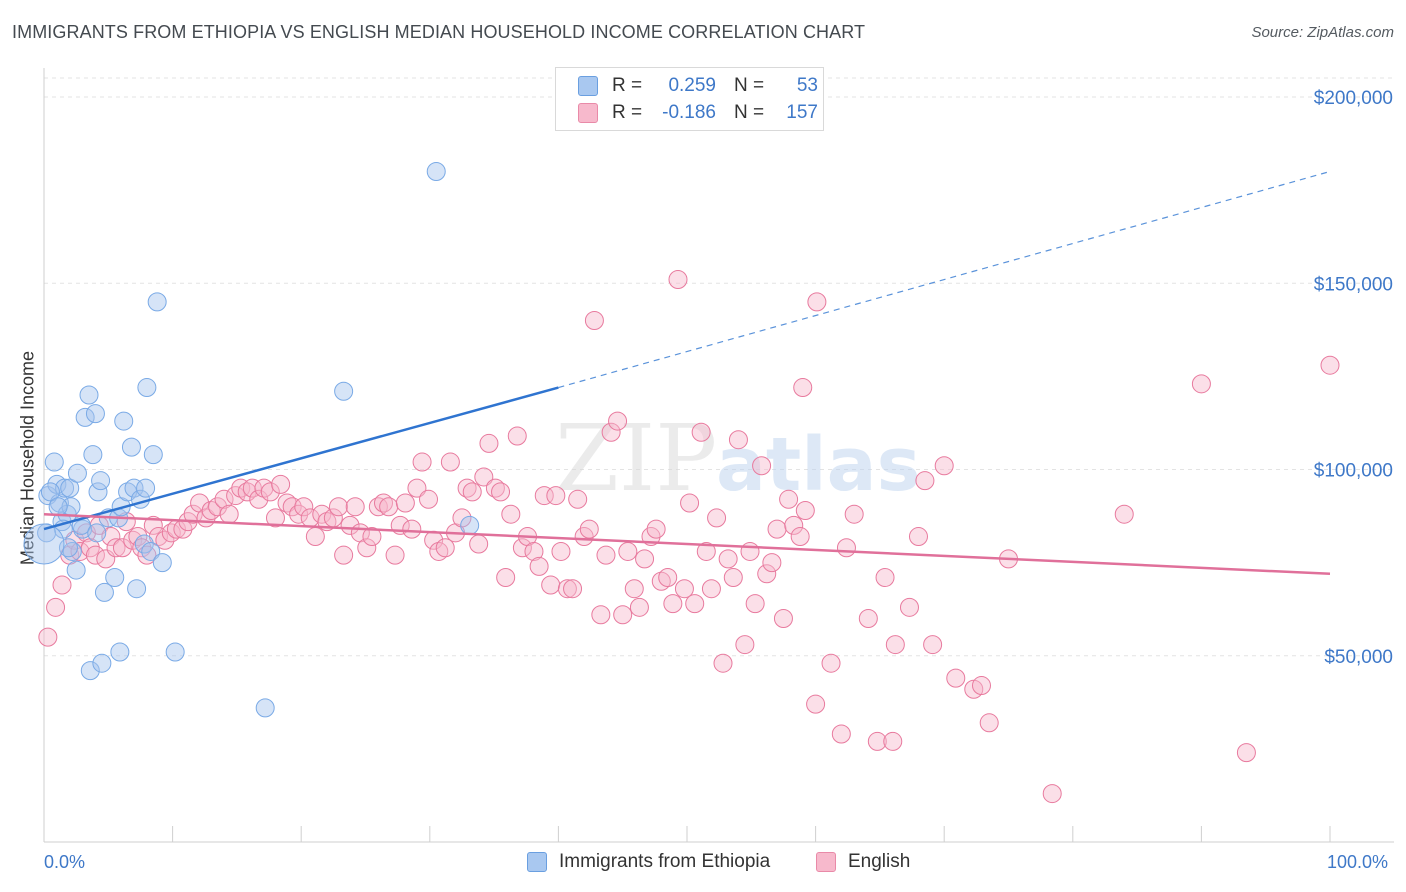 The height and width of the screenshot is (892, 1406). I want to click on y-tick-label: $50,000, so click(1358, 657).